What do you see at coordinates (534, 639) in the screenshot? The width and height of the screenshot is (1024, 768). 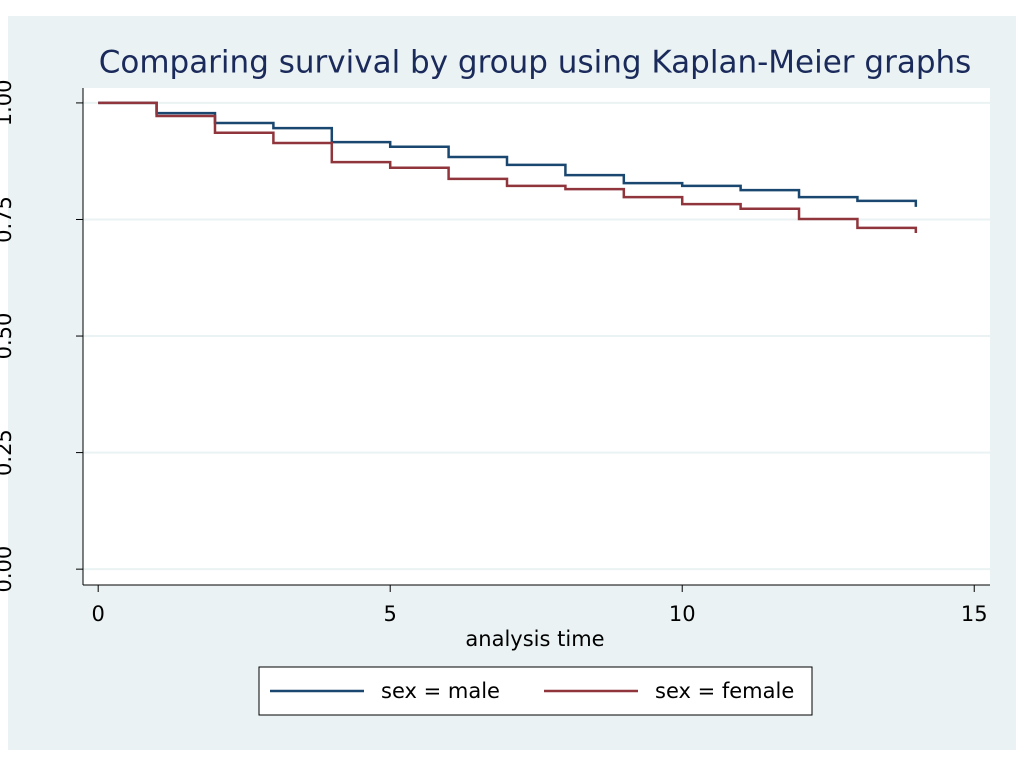 I see `x-axis-label: analysis time` at bounding box center [534, 639].